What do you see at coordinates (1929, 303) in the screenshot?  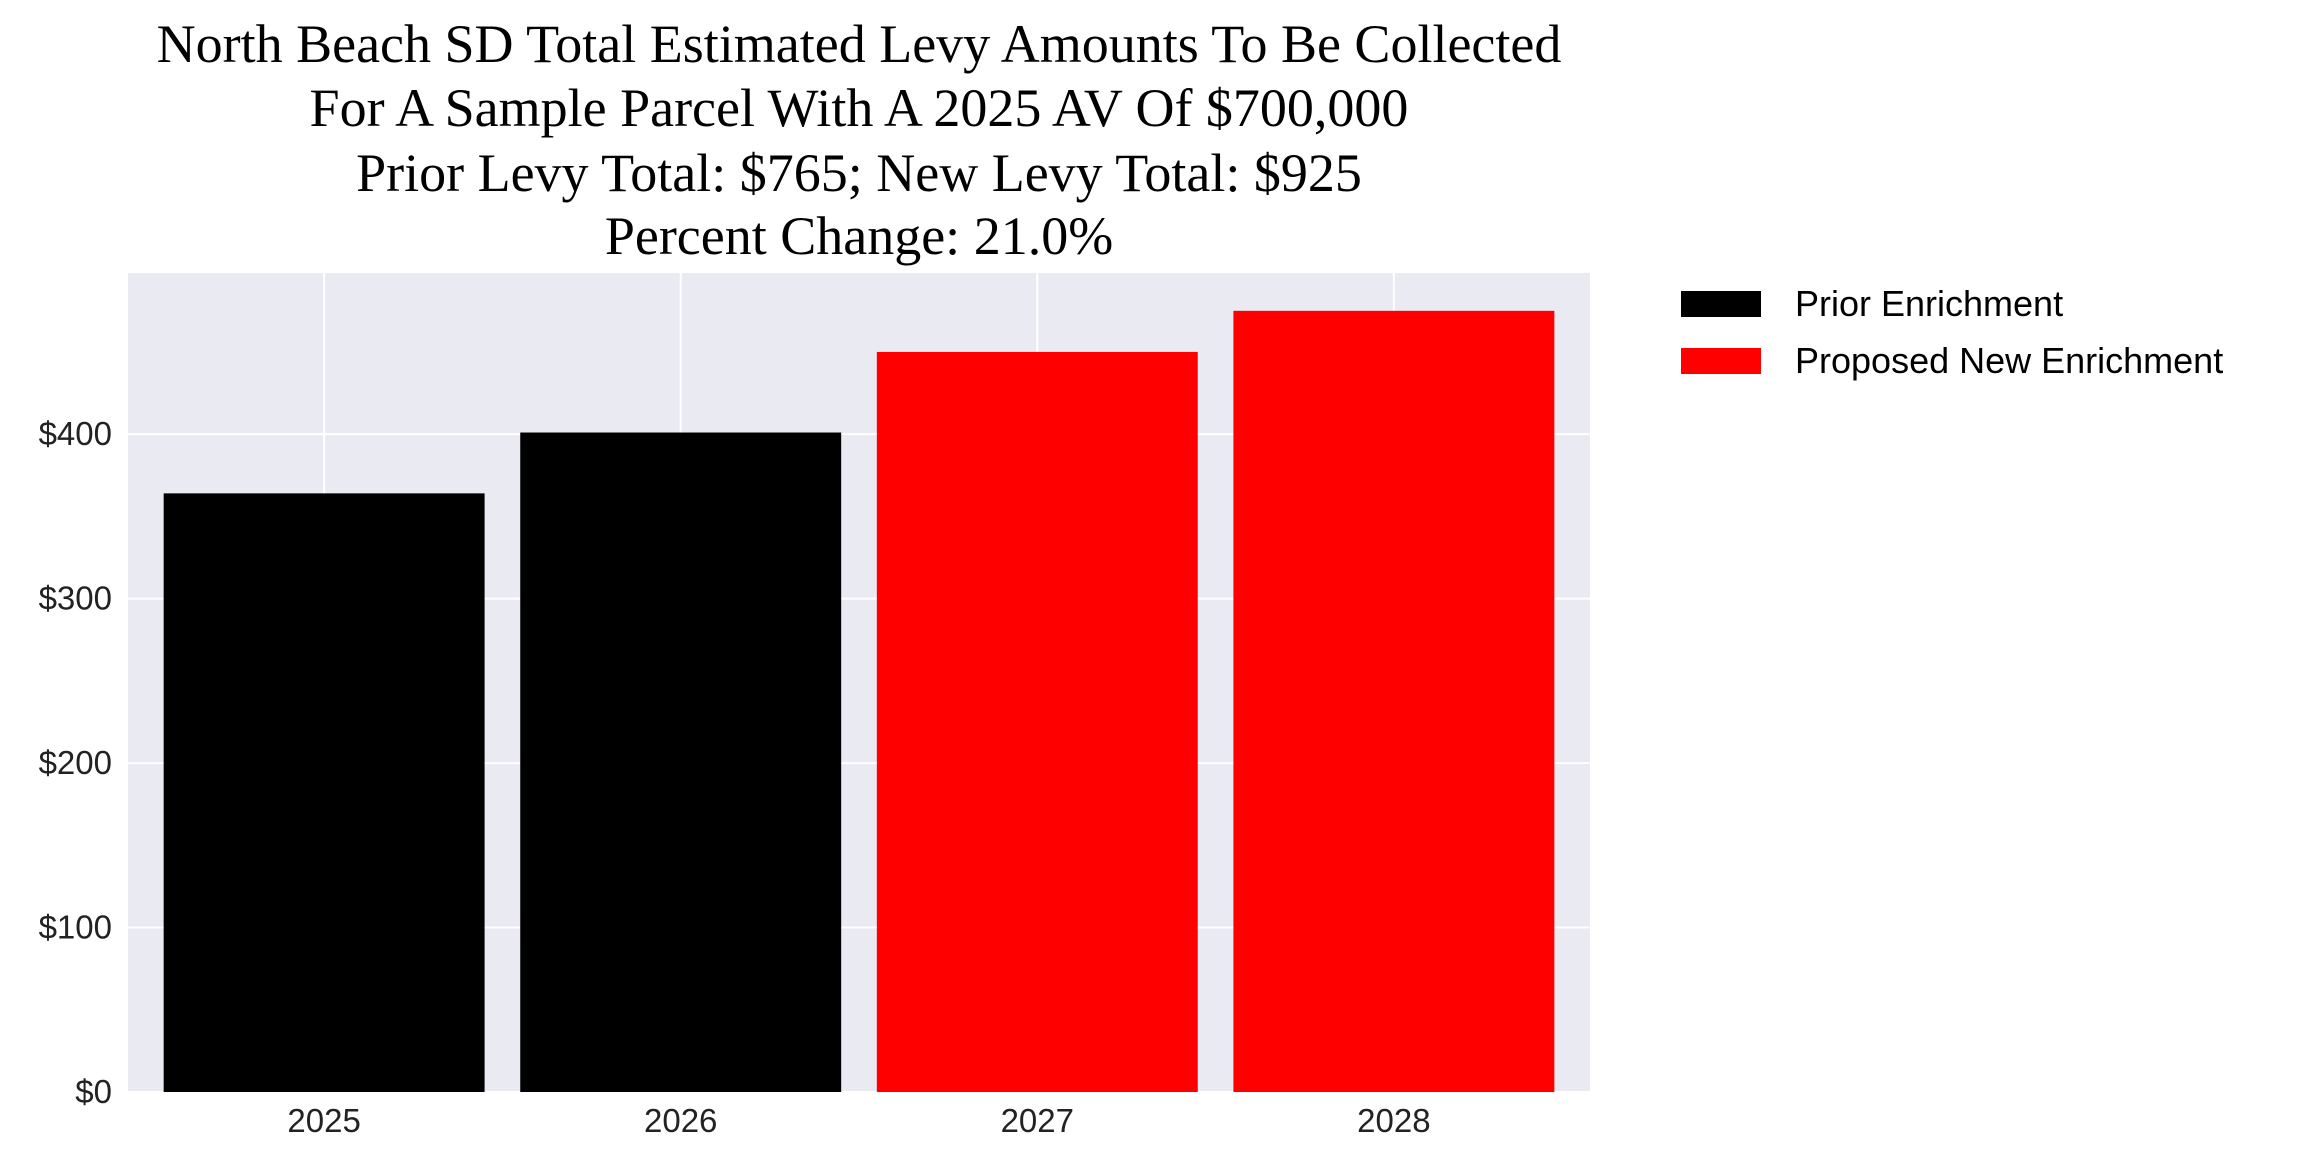 I see `legend-label-prior: Prior Enrichment` at bounding box center [1929, 303].